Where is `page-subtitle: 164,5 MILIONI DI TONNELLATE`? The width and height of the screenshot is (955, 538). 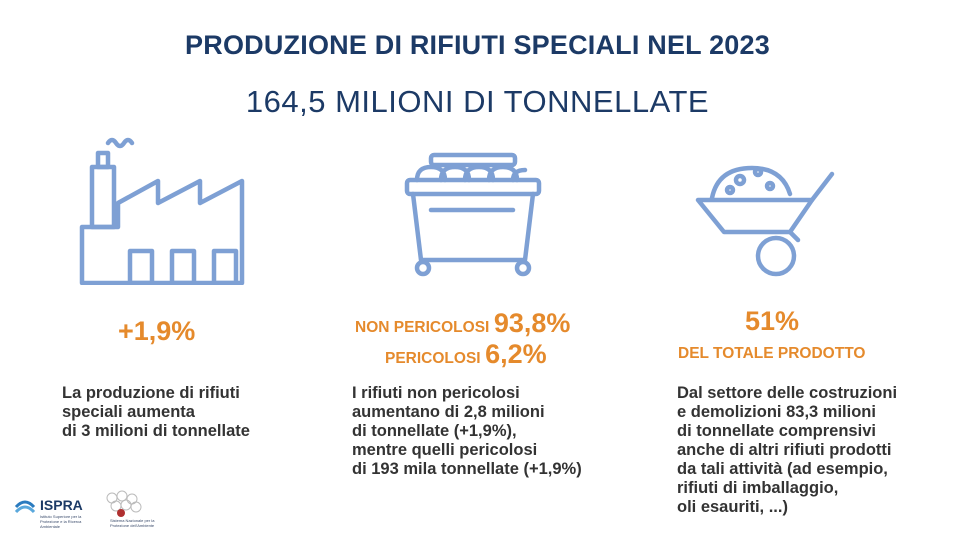
page-subtitle: 164,5 MILIONI DI TONNELLATE is located at coordinates (477, 101).